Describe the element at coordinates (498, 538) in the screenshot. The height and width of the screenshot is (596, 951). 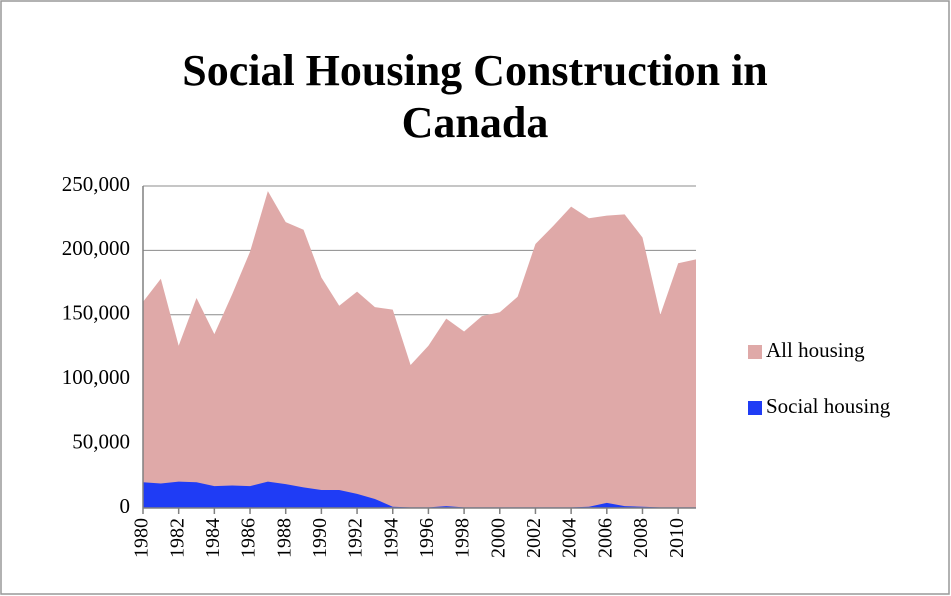
I see `x-tick-label: 2000` at that location.